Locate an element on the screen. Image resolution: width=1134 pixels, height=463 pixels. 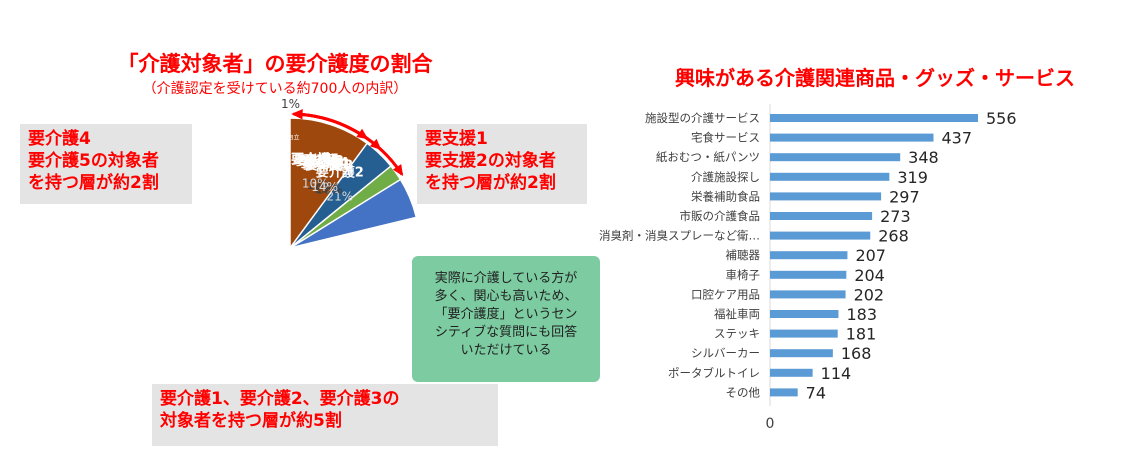
bar-value-label-8: 204 is located at coordinates (869, 275).